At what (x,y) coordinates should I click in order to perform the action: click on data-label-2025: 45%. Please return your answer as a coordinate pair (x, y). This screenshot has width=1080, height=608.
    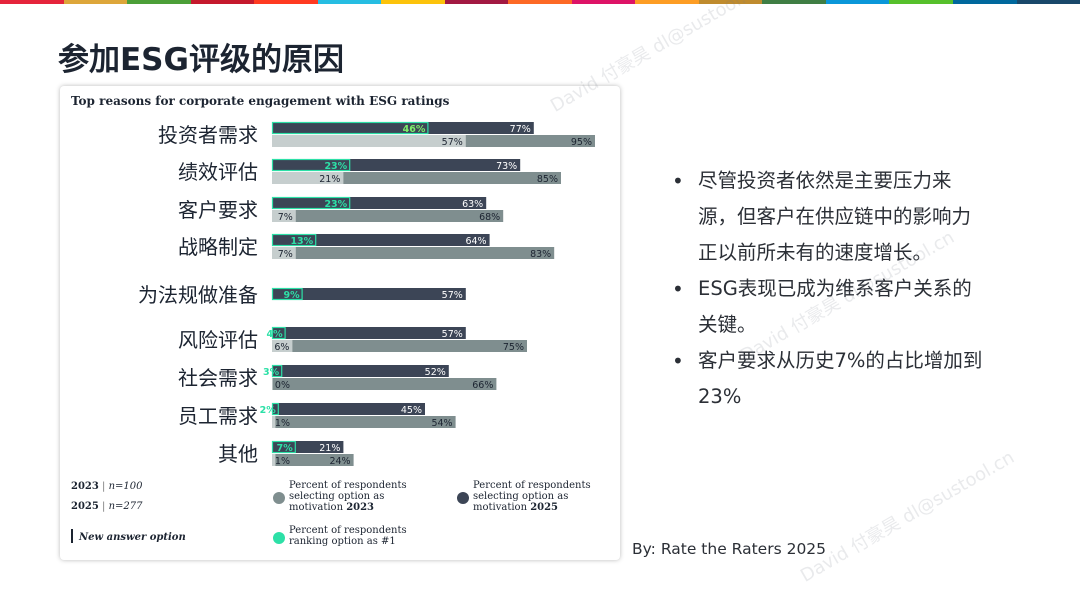
    Looking at the image, I should click on (411, 410).